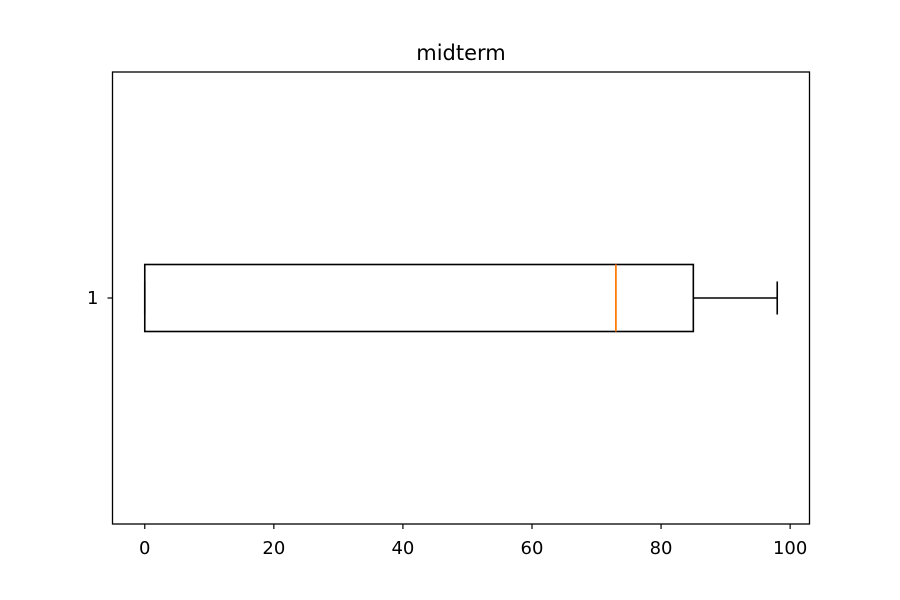 This screenshot has width=900, height=600. What do you see at coordinates (532, 548) in the screenshot?
I see `x-tick-label: 60` at bounding box center [532, 548].